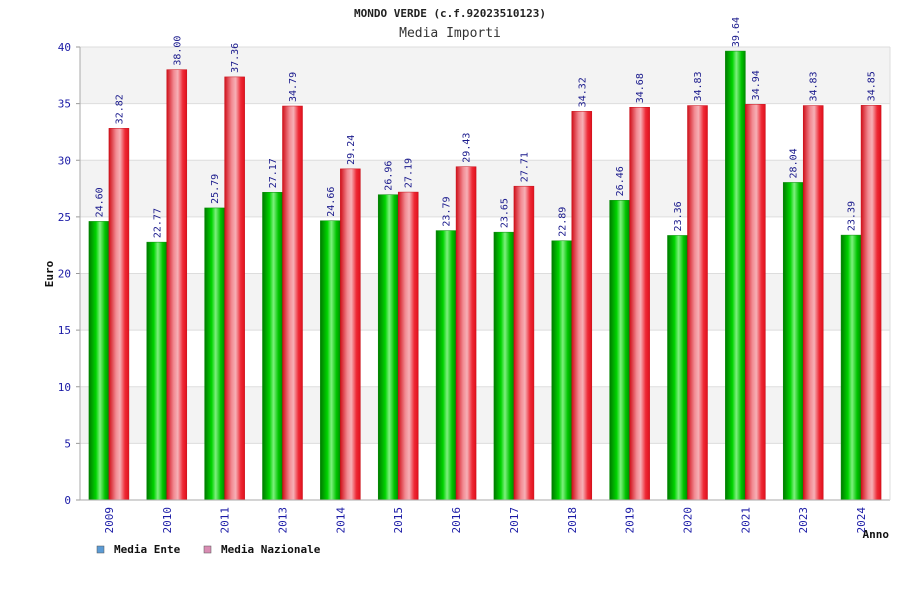 The image size is (900, 604). Describe the element at coordinates (688, 520) in the screenshot. I see `x-tick-label: 2020` at that location.